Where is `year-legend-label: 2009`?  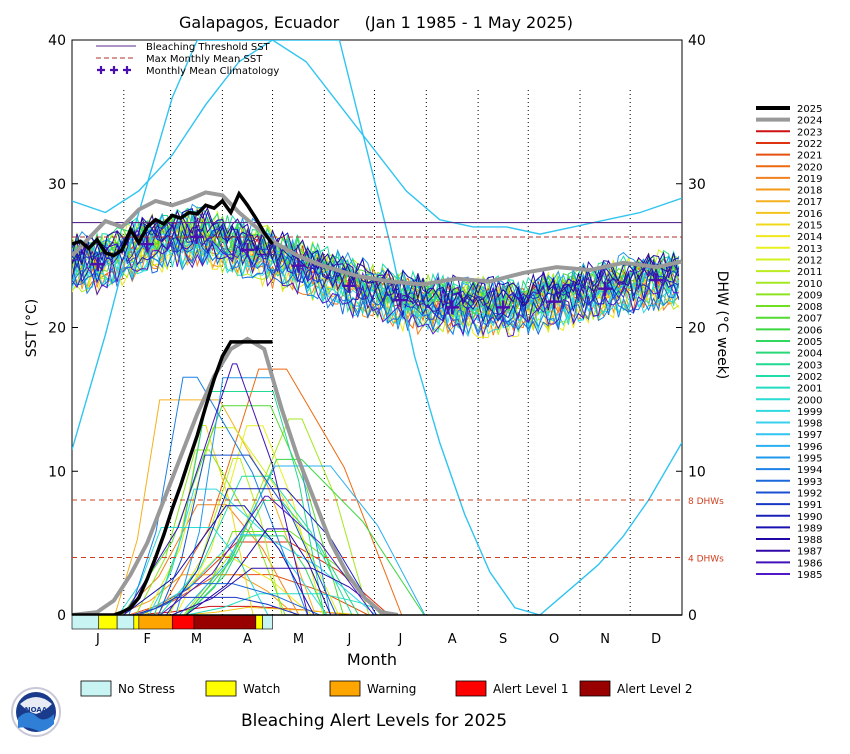
year-legend-label: 2009 is located at coordinates (809, 295).